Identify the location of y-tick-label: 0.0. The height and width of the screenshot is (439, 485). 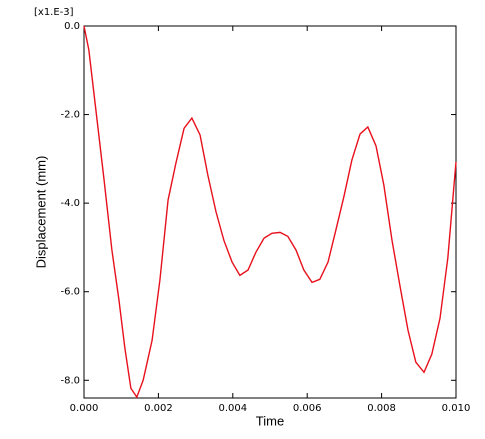
(72, 26).